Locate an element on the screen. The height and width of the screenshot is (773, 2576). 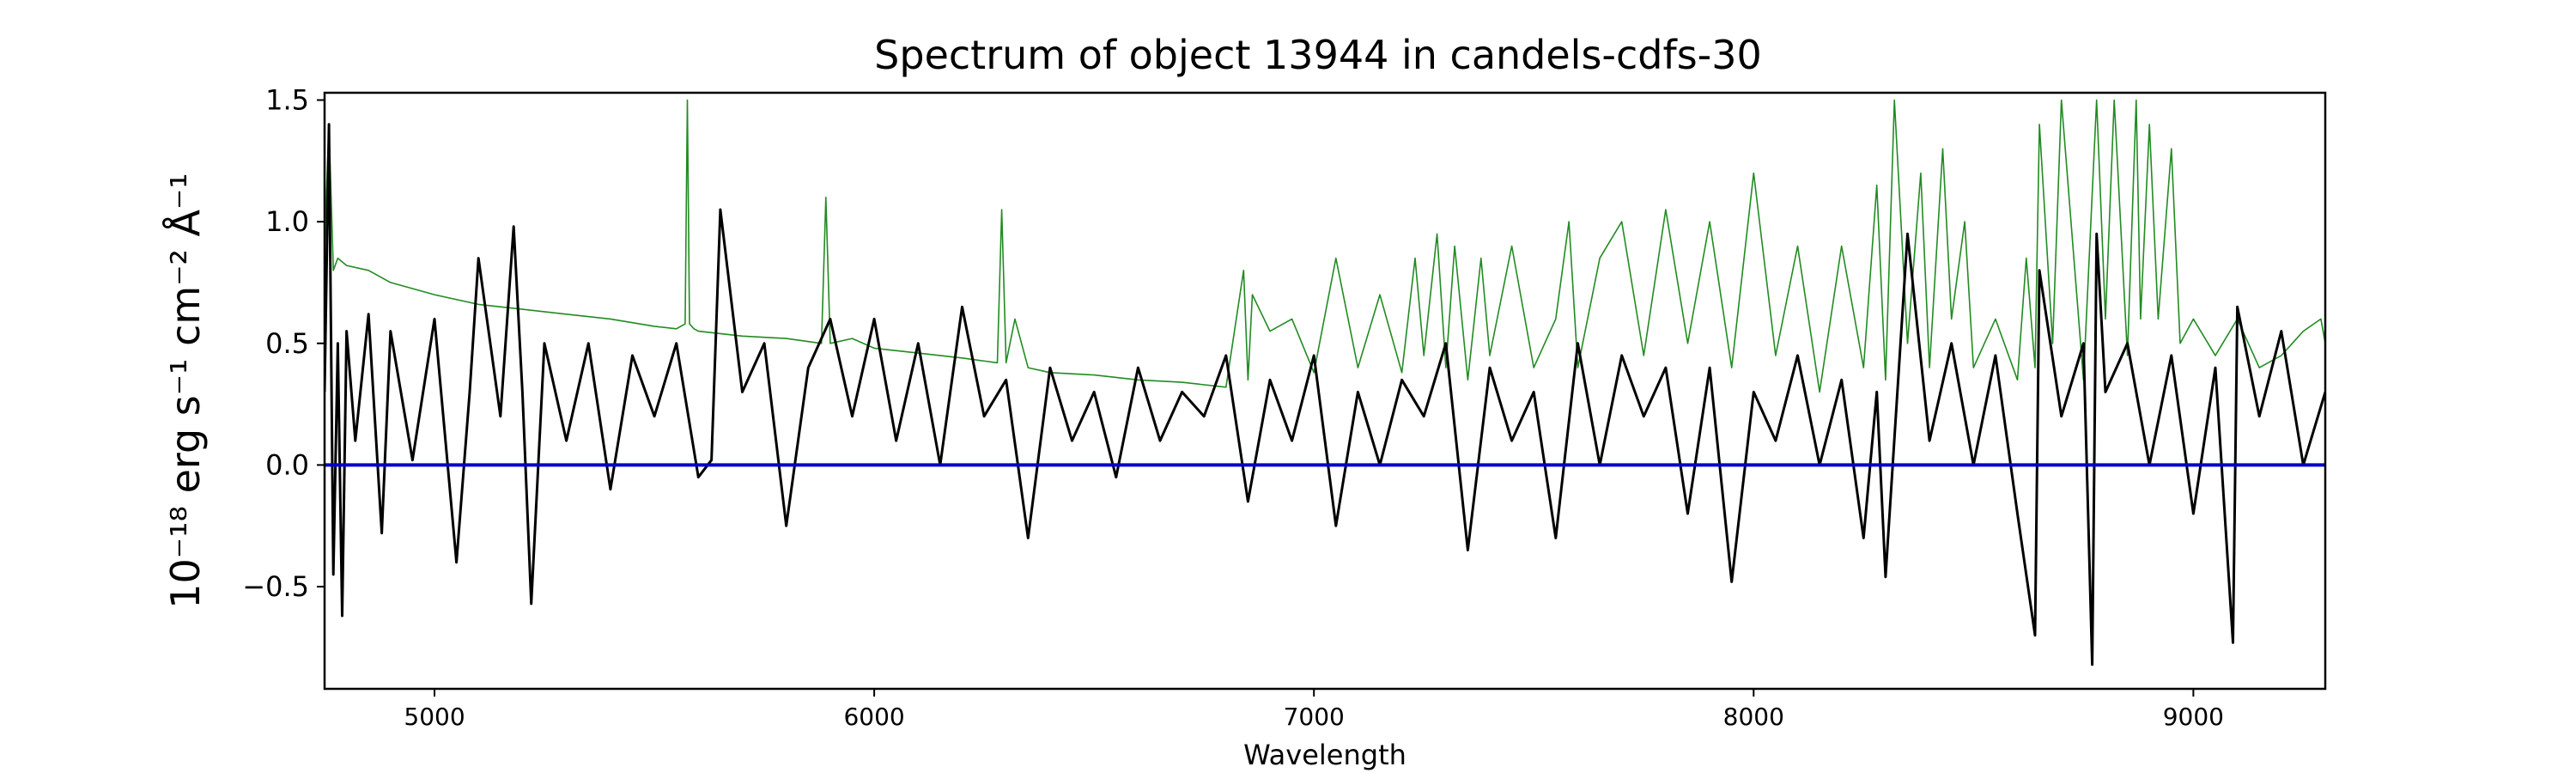
y-tick-label: 0.5 is located at coordinates (287, 343).